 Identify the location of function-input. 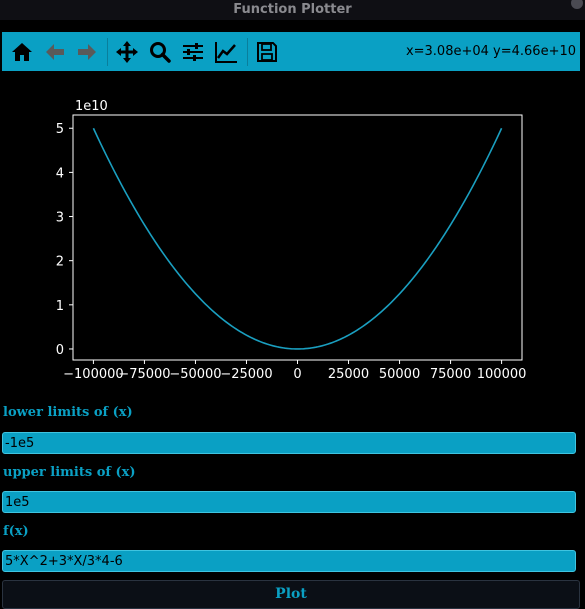
(289, 561).